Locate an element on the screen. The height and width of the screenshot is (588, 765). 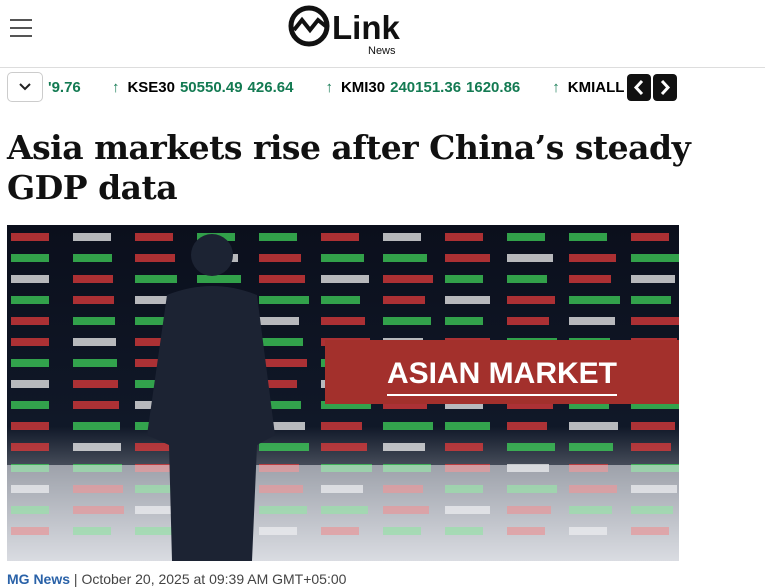
ticker-symbol: KSE30 is located at coordinates (151, 87).